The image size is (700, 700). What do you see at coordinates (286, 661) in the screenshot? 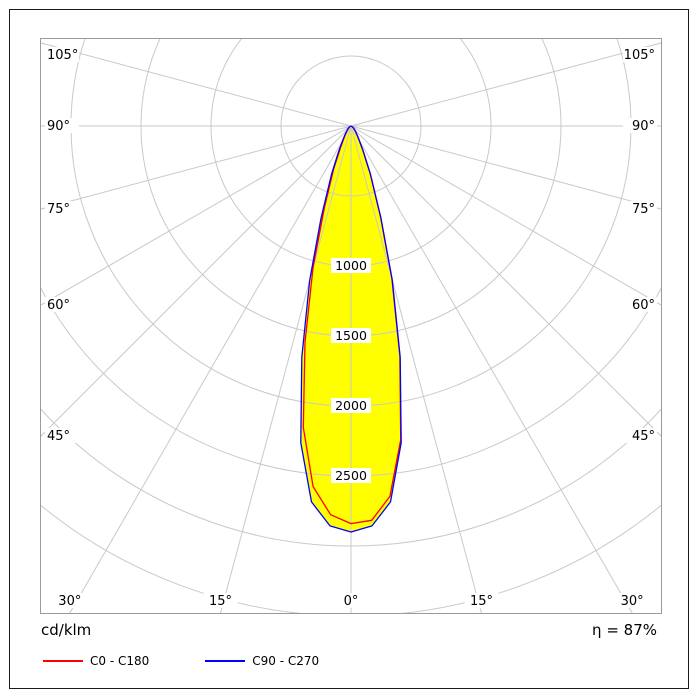
I see `legend-label-c90-c270: C90 - C270` at bounding box center [286, 661].